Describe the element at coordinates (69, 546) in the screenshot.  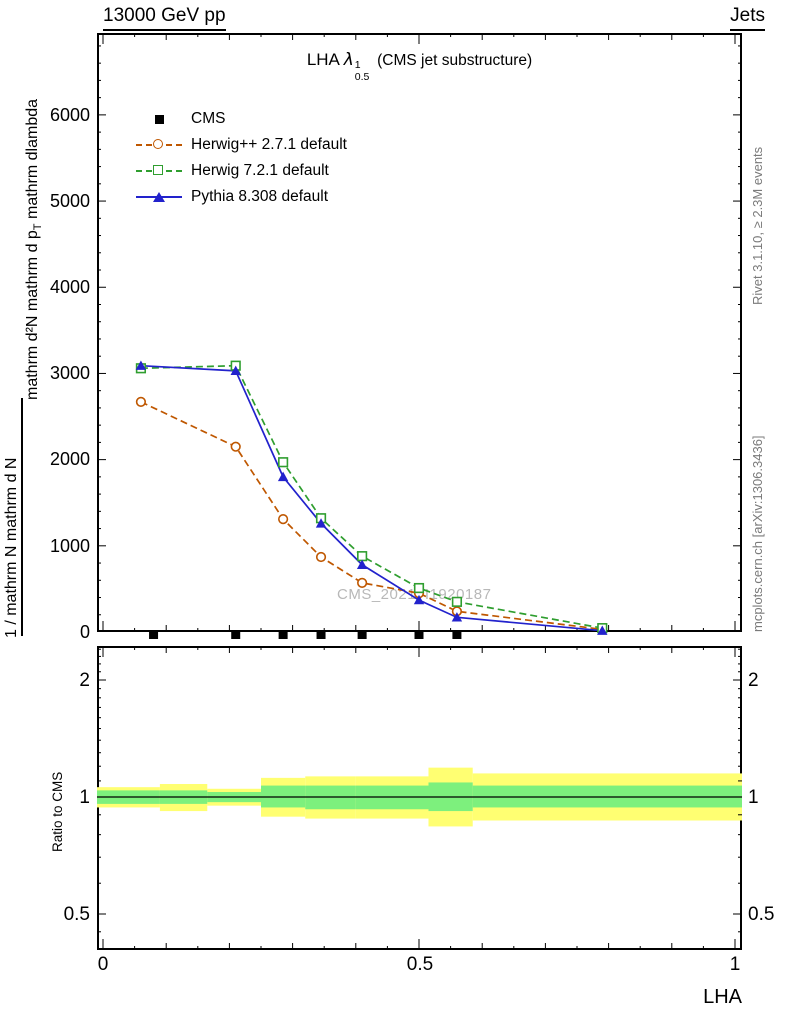
I see `y-tick-1000: 1000` at that location.